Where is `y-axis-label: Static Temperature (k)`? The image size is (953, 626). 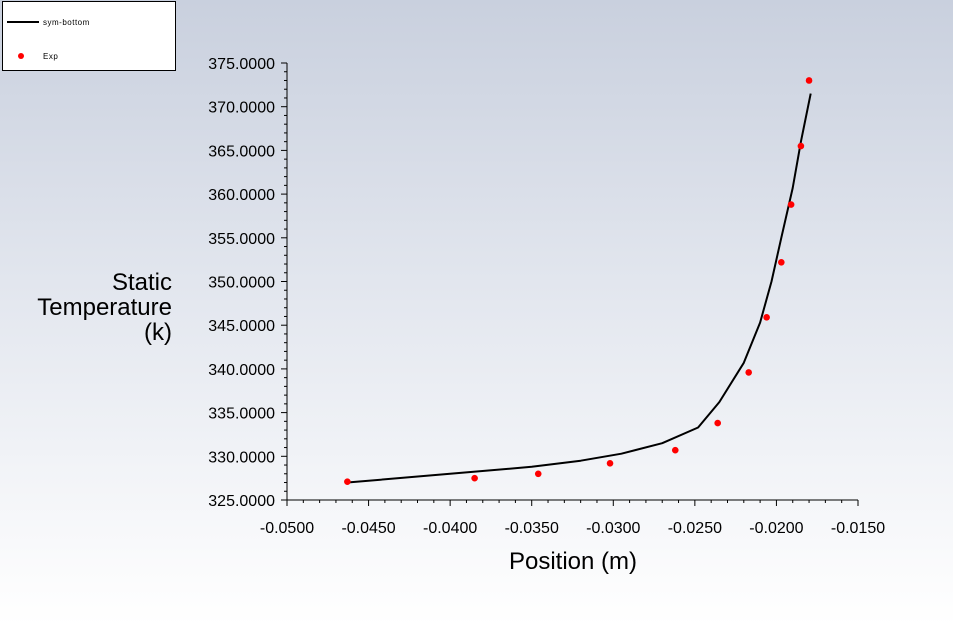 y-axis-label: Static Temperature (k) is located at coordinates (91, 307).